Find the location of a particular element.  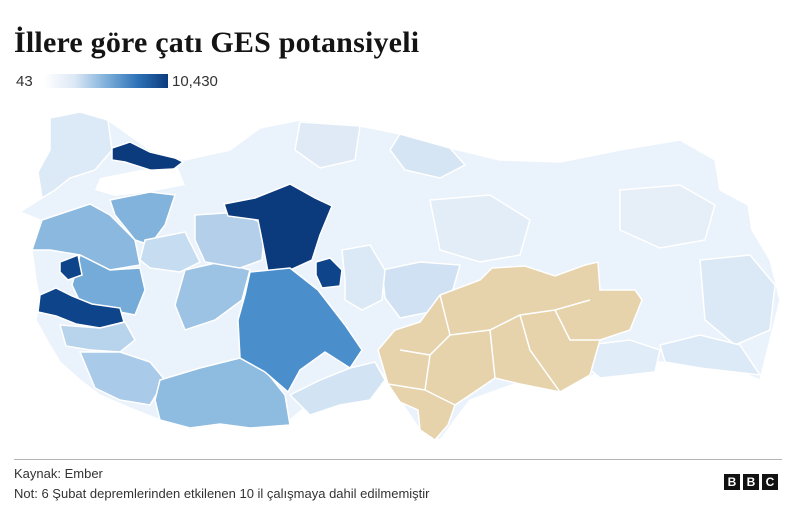

legend-gradient-bar is located at coordinates (106, 81).